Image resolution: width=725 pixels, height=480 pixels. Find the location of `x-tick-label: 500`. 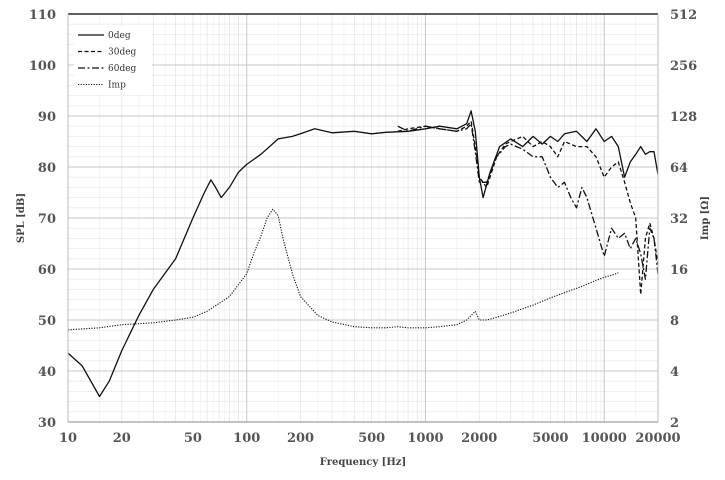

x-tick-label: 500 is located at coordinates (371, 438).